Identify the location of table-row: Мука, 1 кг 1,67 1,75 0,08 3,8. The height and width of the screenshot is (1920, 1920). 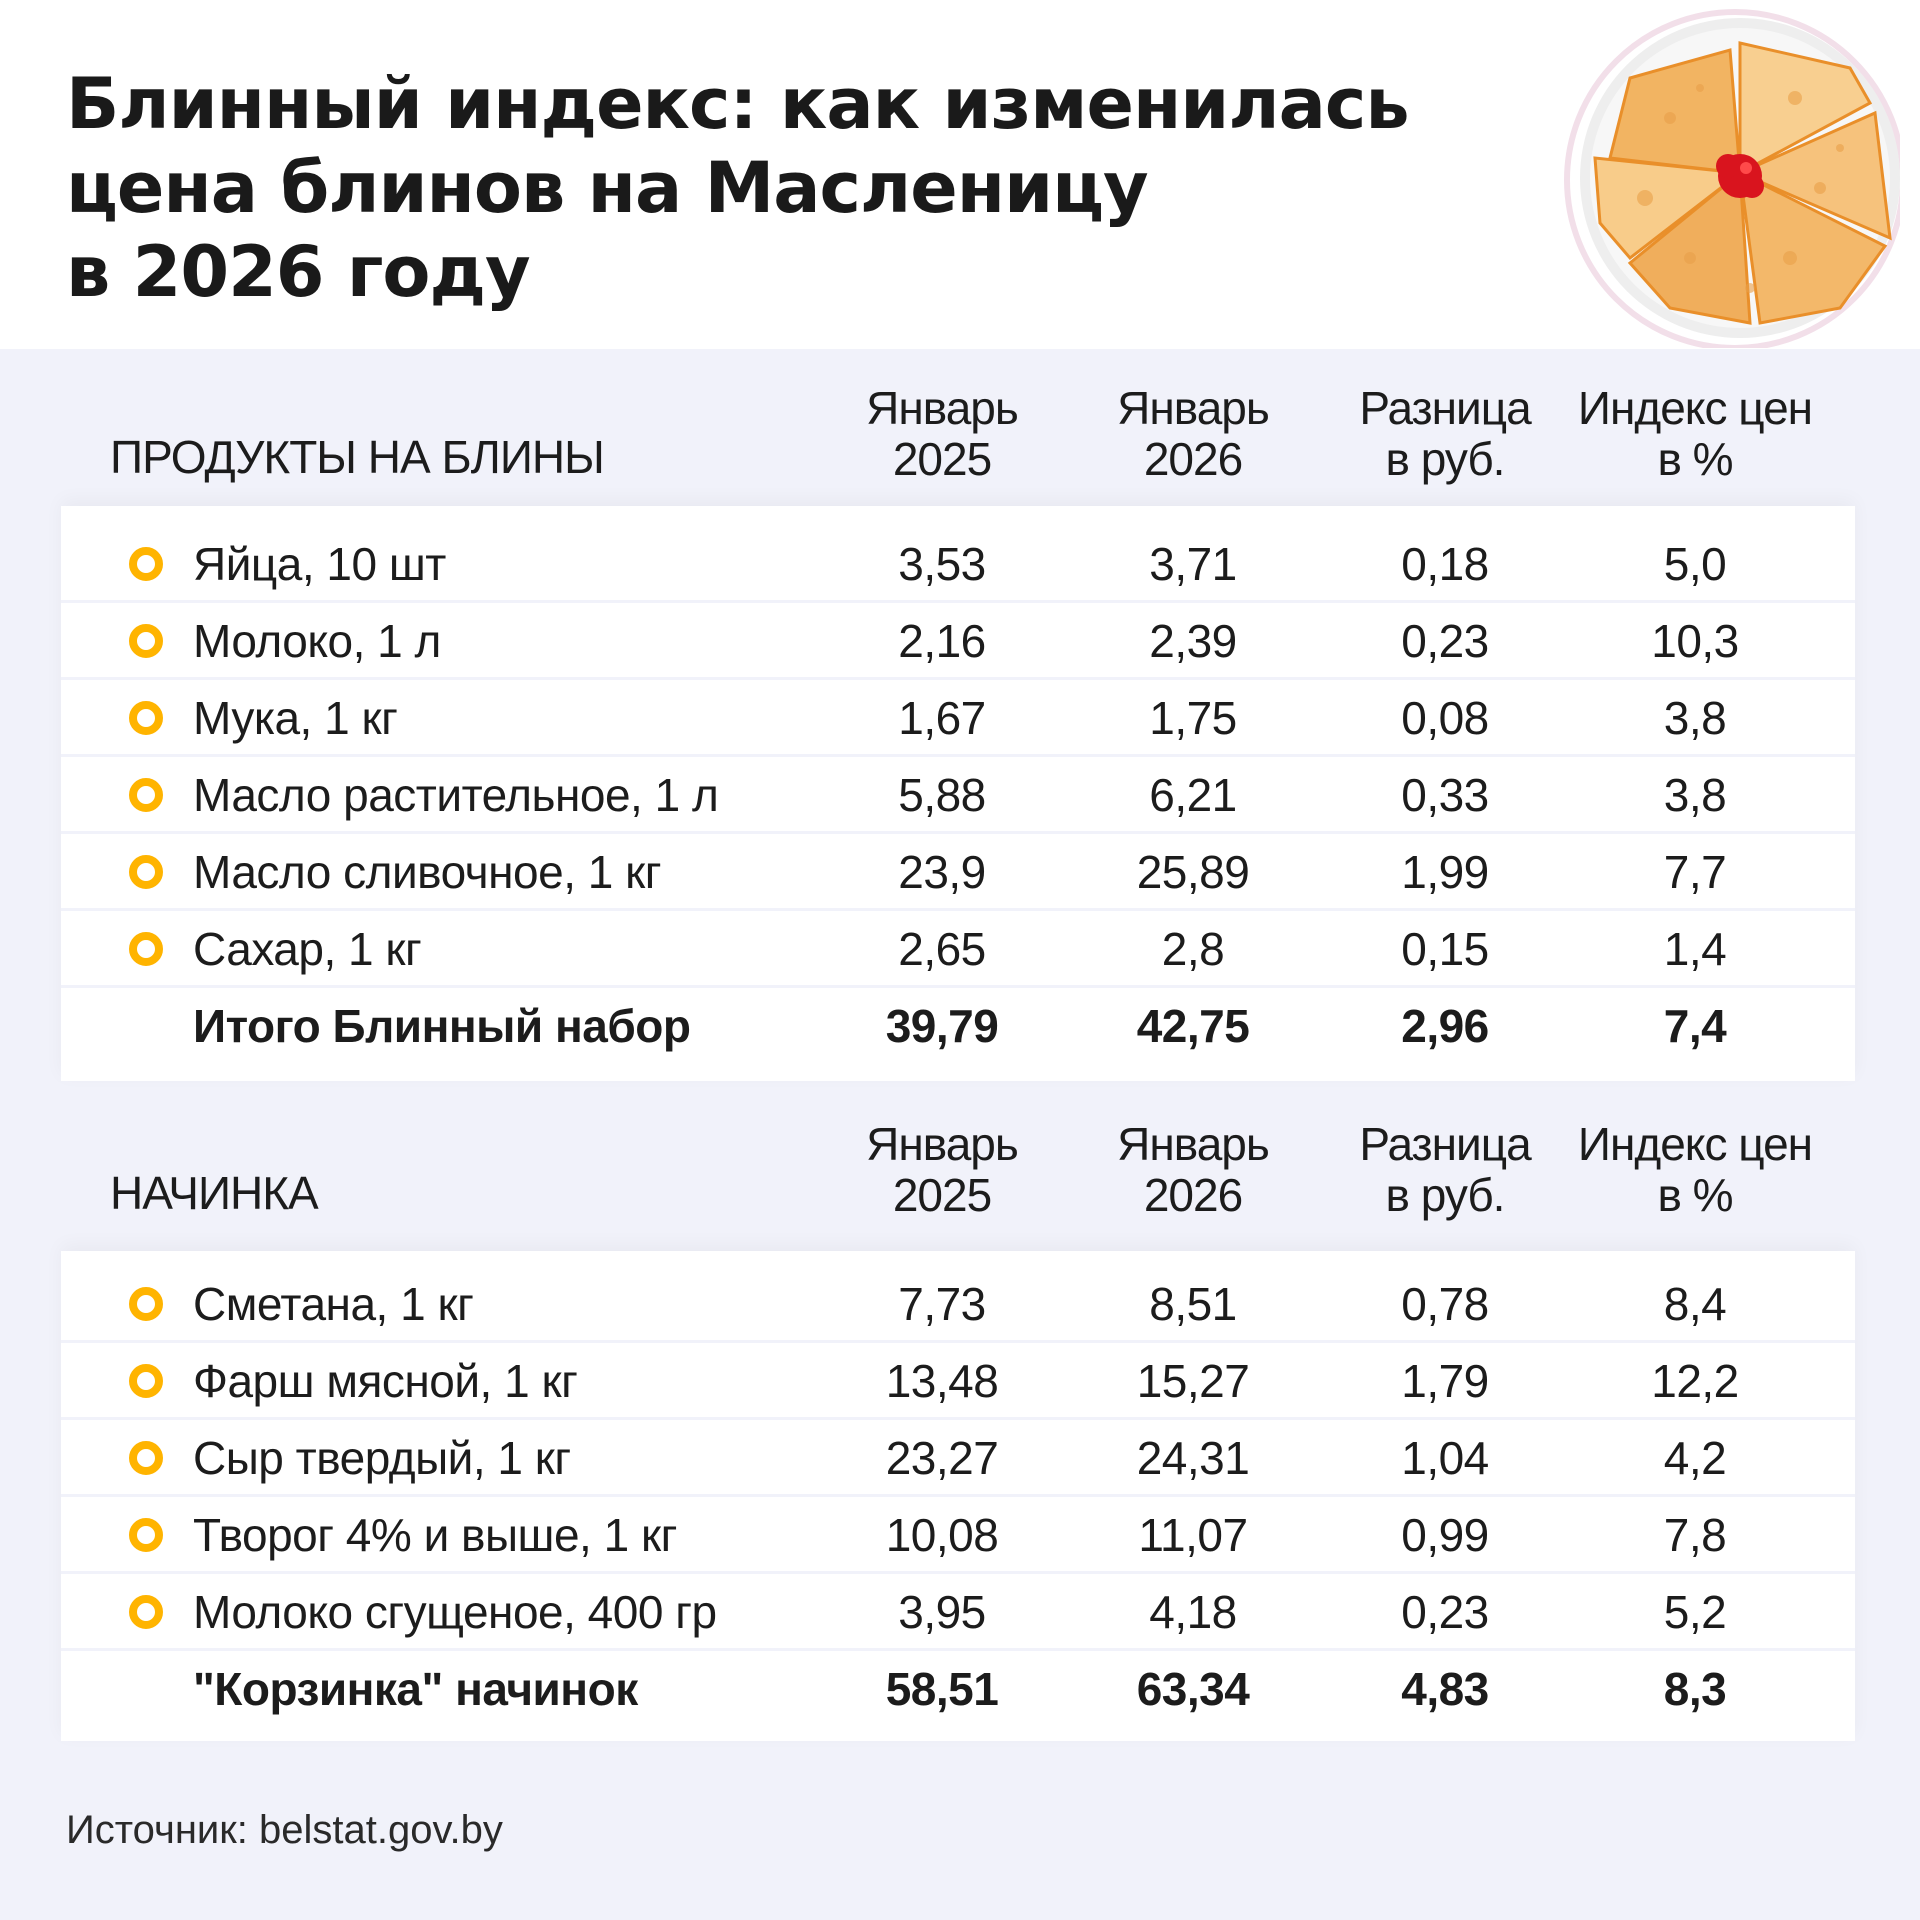
(958, 718).